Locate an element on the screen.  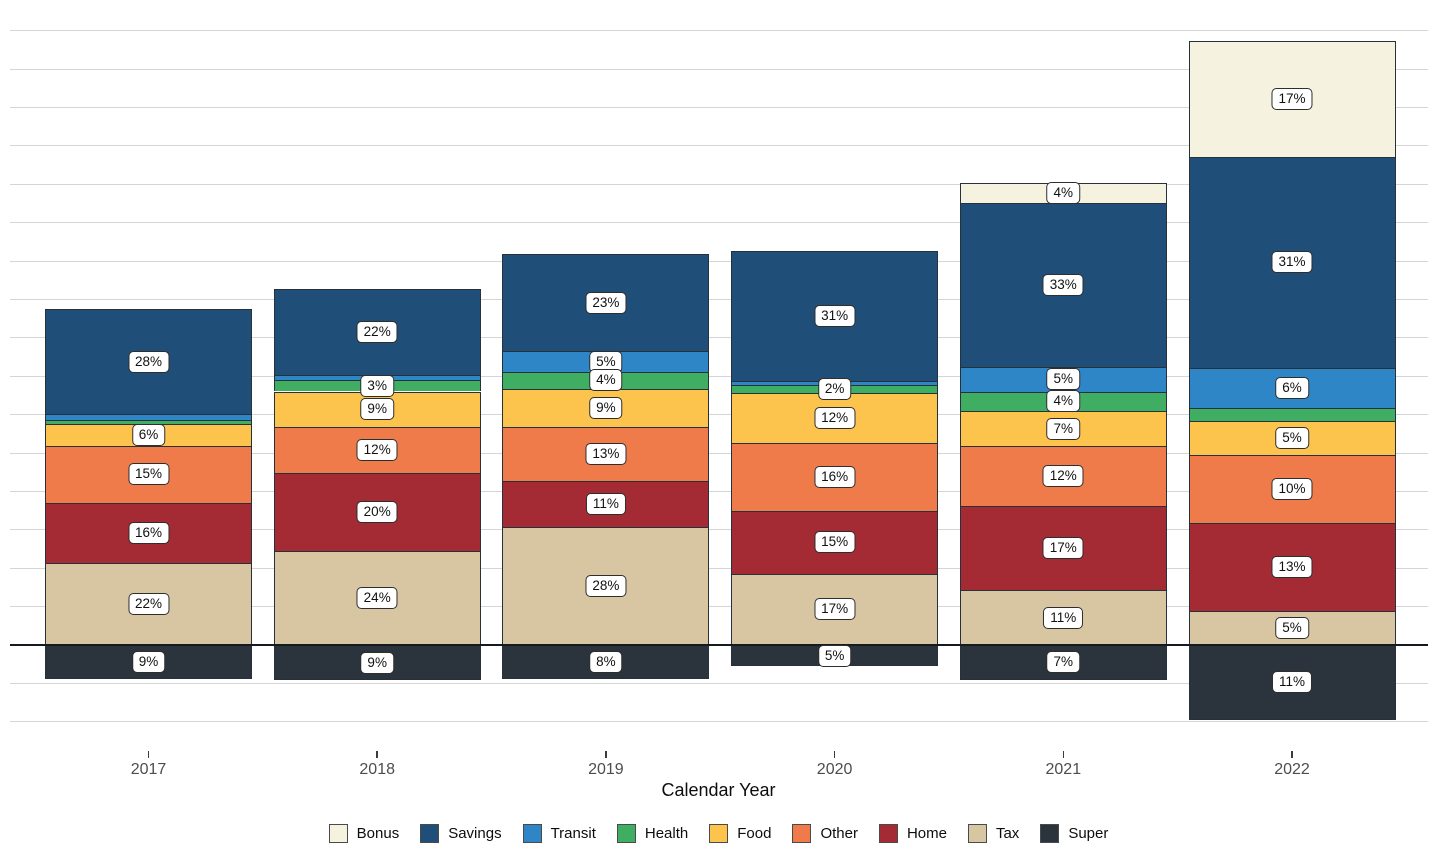
bar-segment-2021-super is located at coordinates (1063, 662).